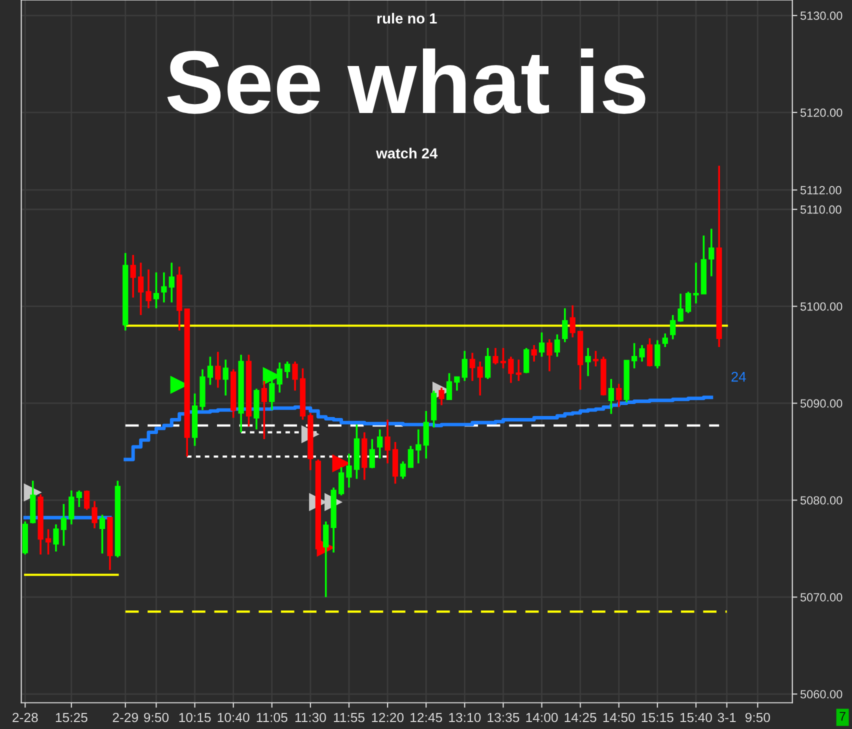 This screenshot has height=729, width=852. Describe the element at coordinates (727, 717) in the screenshot. I see `x-tick-label: 3-1` at that location.